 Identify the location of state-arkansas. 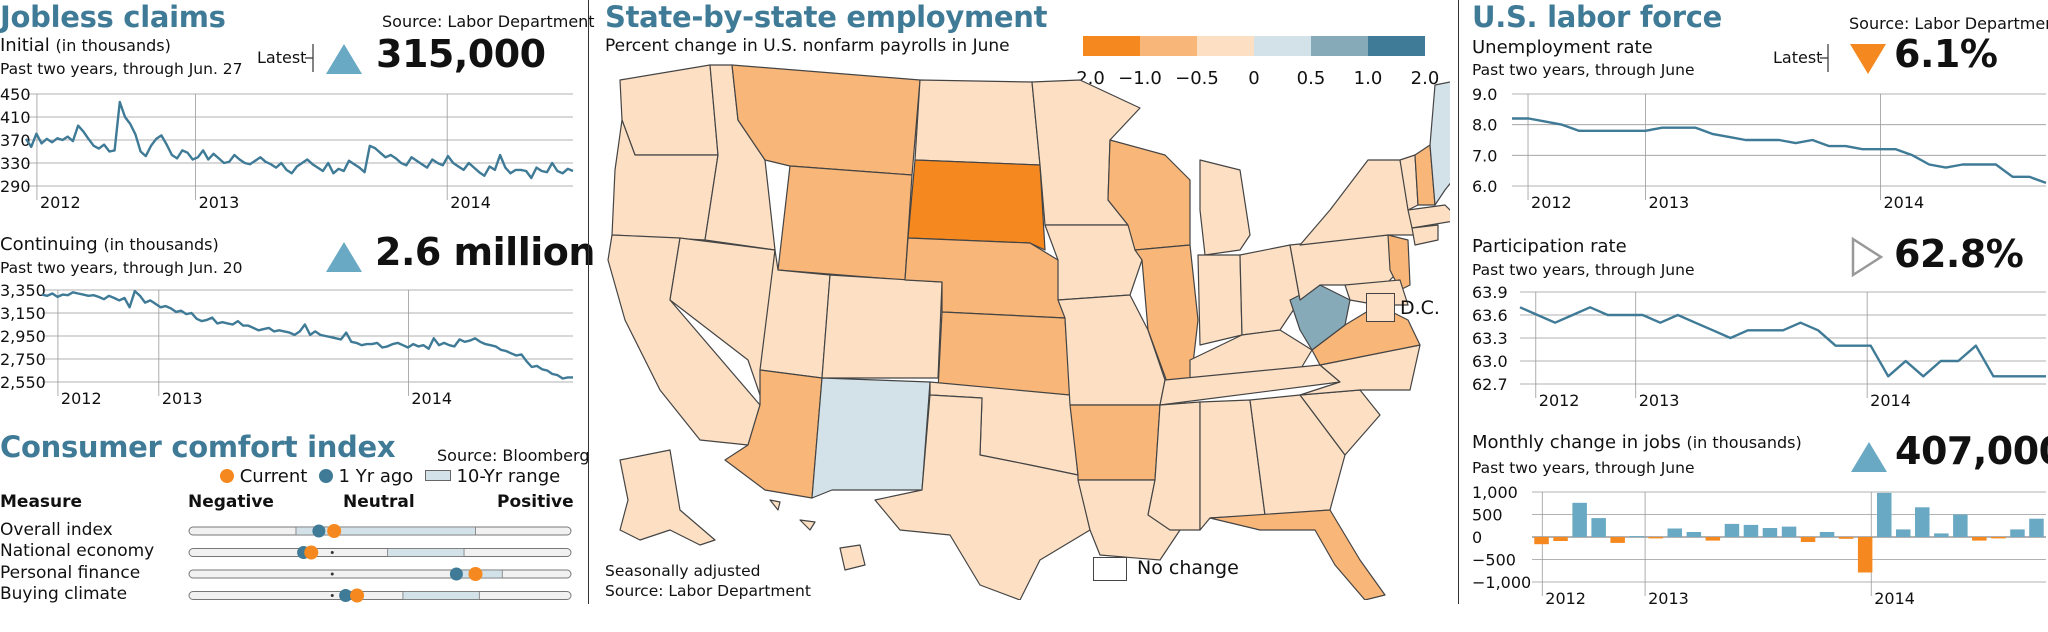
(1115, 442).